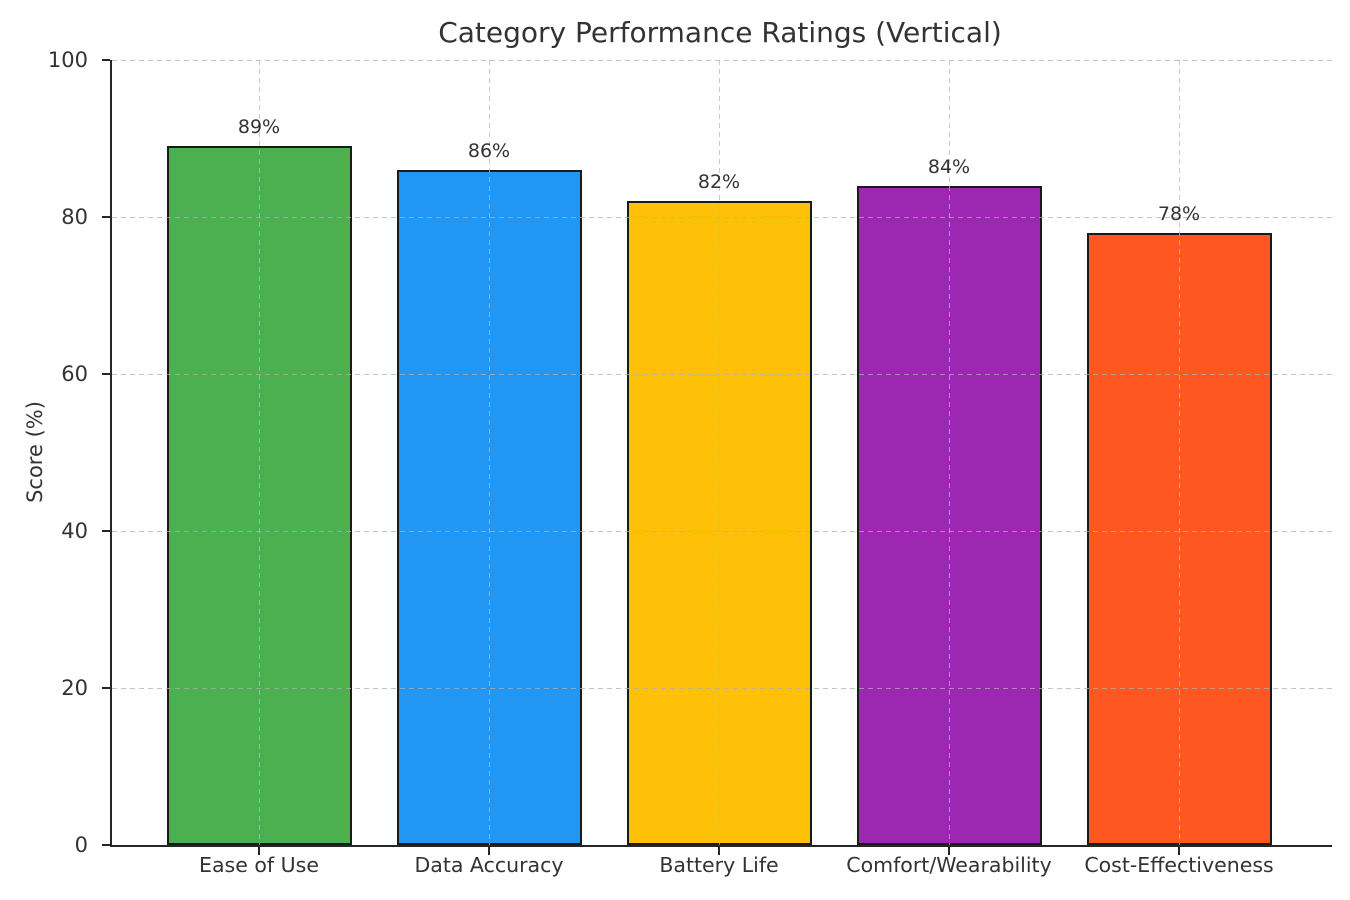 The height and width of the screenshot is (900, 1350). What do you see at coordinates (719, 865) in the screenshot?
I see `x-tick-label: Battery Life` at bounding box center [719, 865].